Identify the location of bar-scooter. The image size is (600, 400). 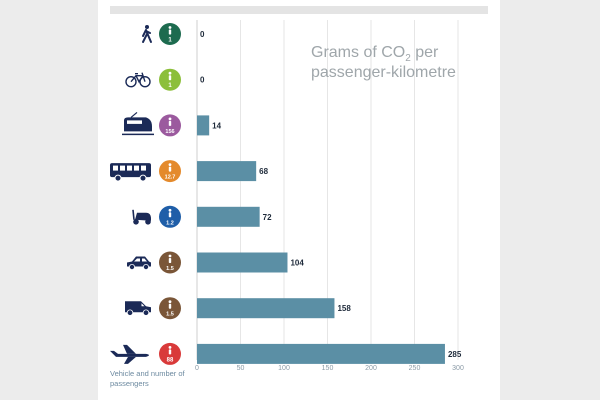
(228, 216).